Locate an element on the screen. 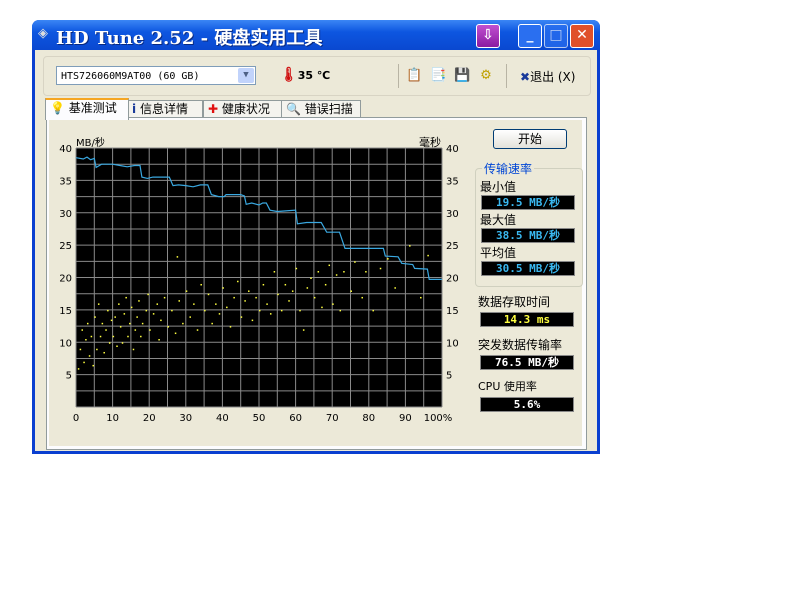 Image resolution: width=800 pixels, height=600 pixels. info-icon: i is located at coordinates (134, 109).